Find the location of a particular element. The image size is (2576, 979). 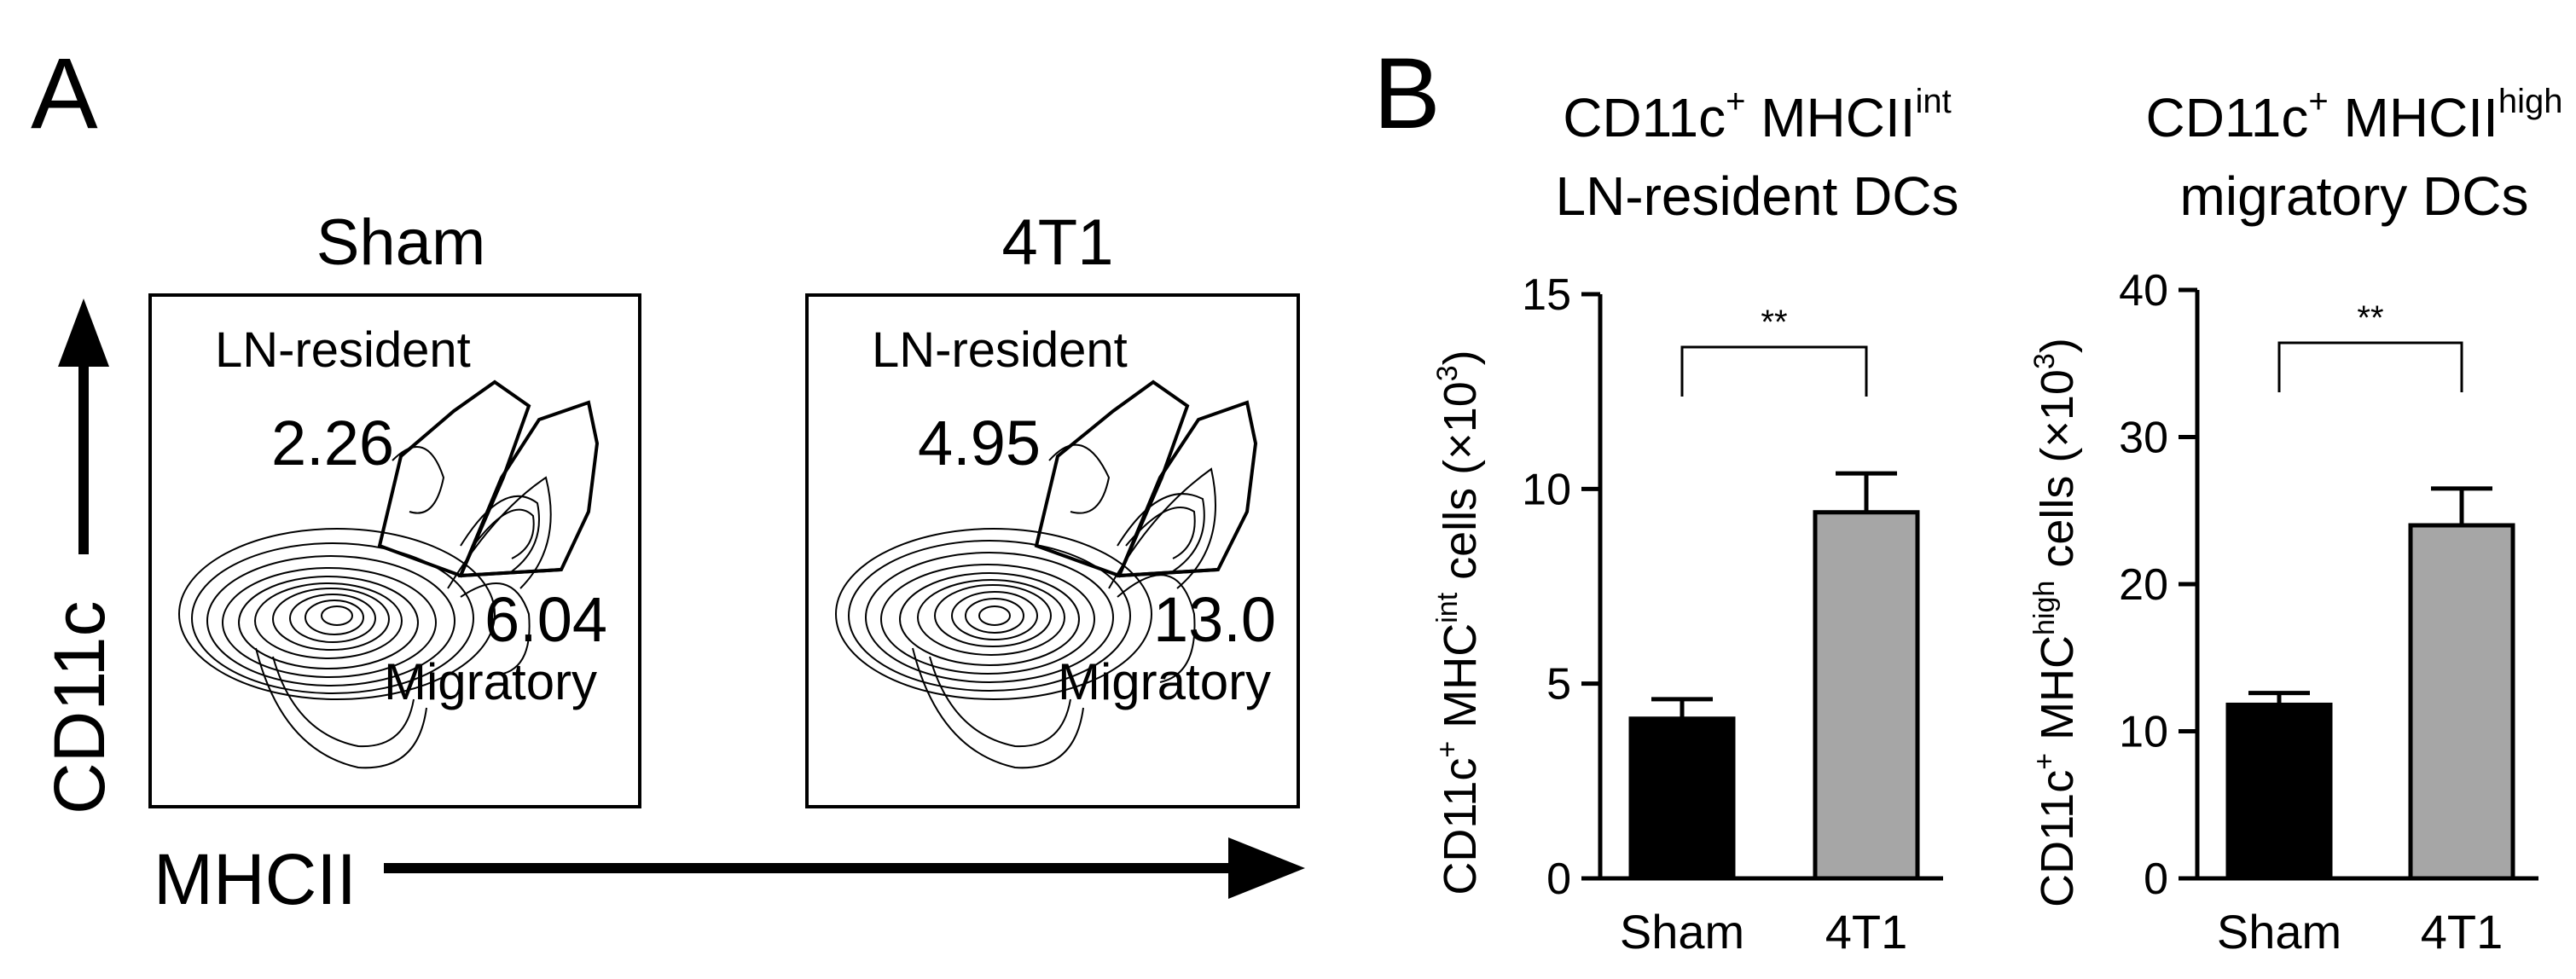

chart-1-y-tick-label: 10 is located at coordinates (2143, 733).